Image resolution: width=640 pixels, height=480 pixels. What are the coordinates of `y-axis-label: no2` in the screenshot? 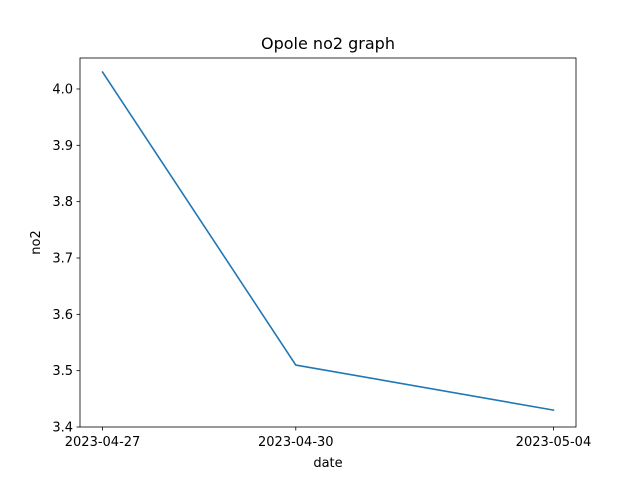 It's located at (36, 242).